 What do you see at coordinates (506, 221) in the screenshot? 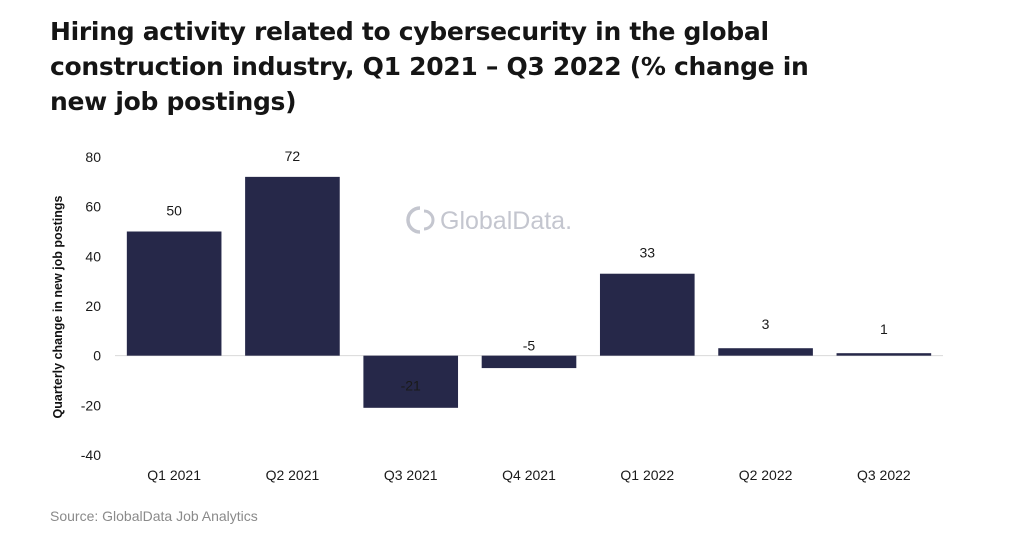
I see `watermark-text: GlobalData.` at bounding box center [506, 221].